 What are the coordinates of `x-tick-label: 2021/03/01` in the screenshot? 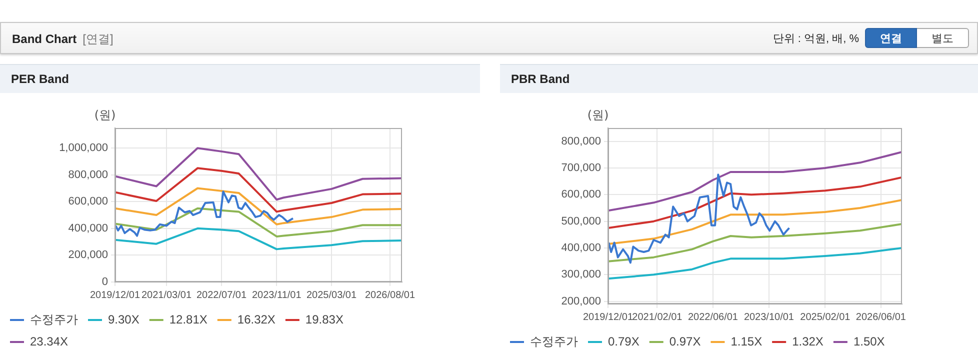 It's located at (166, 295).